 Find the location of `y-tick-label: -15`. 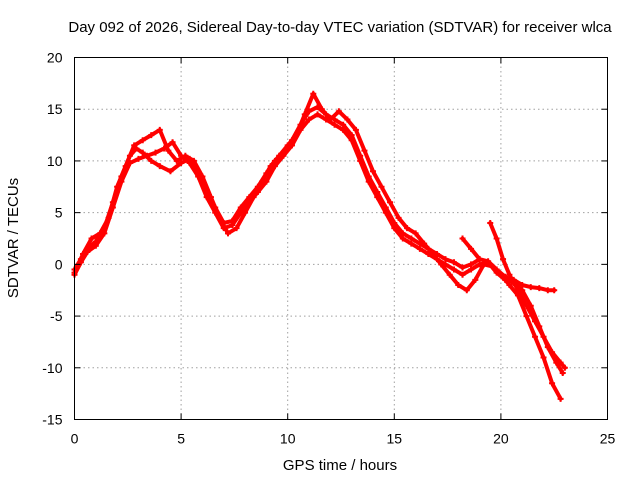

y-tick-label: -15 is located at coordinates (52, 420).